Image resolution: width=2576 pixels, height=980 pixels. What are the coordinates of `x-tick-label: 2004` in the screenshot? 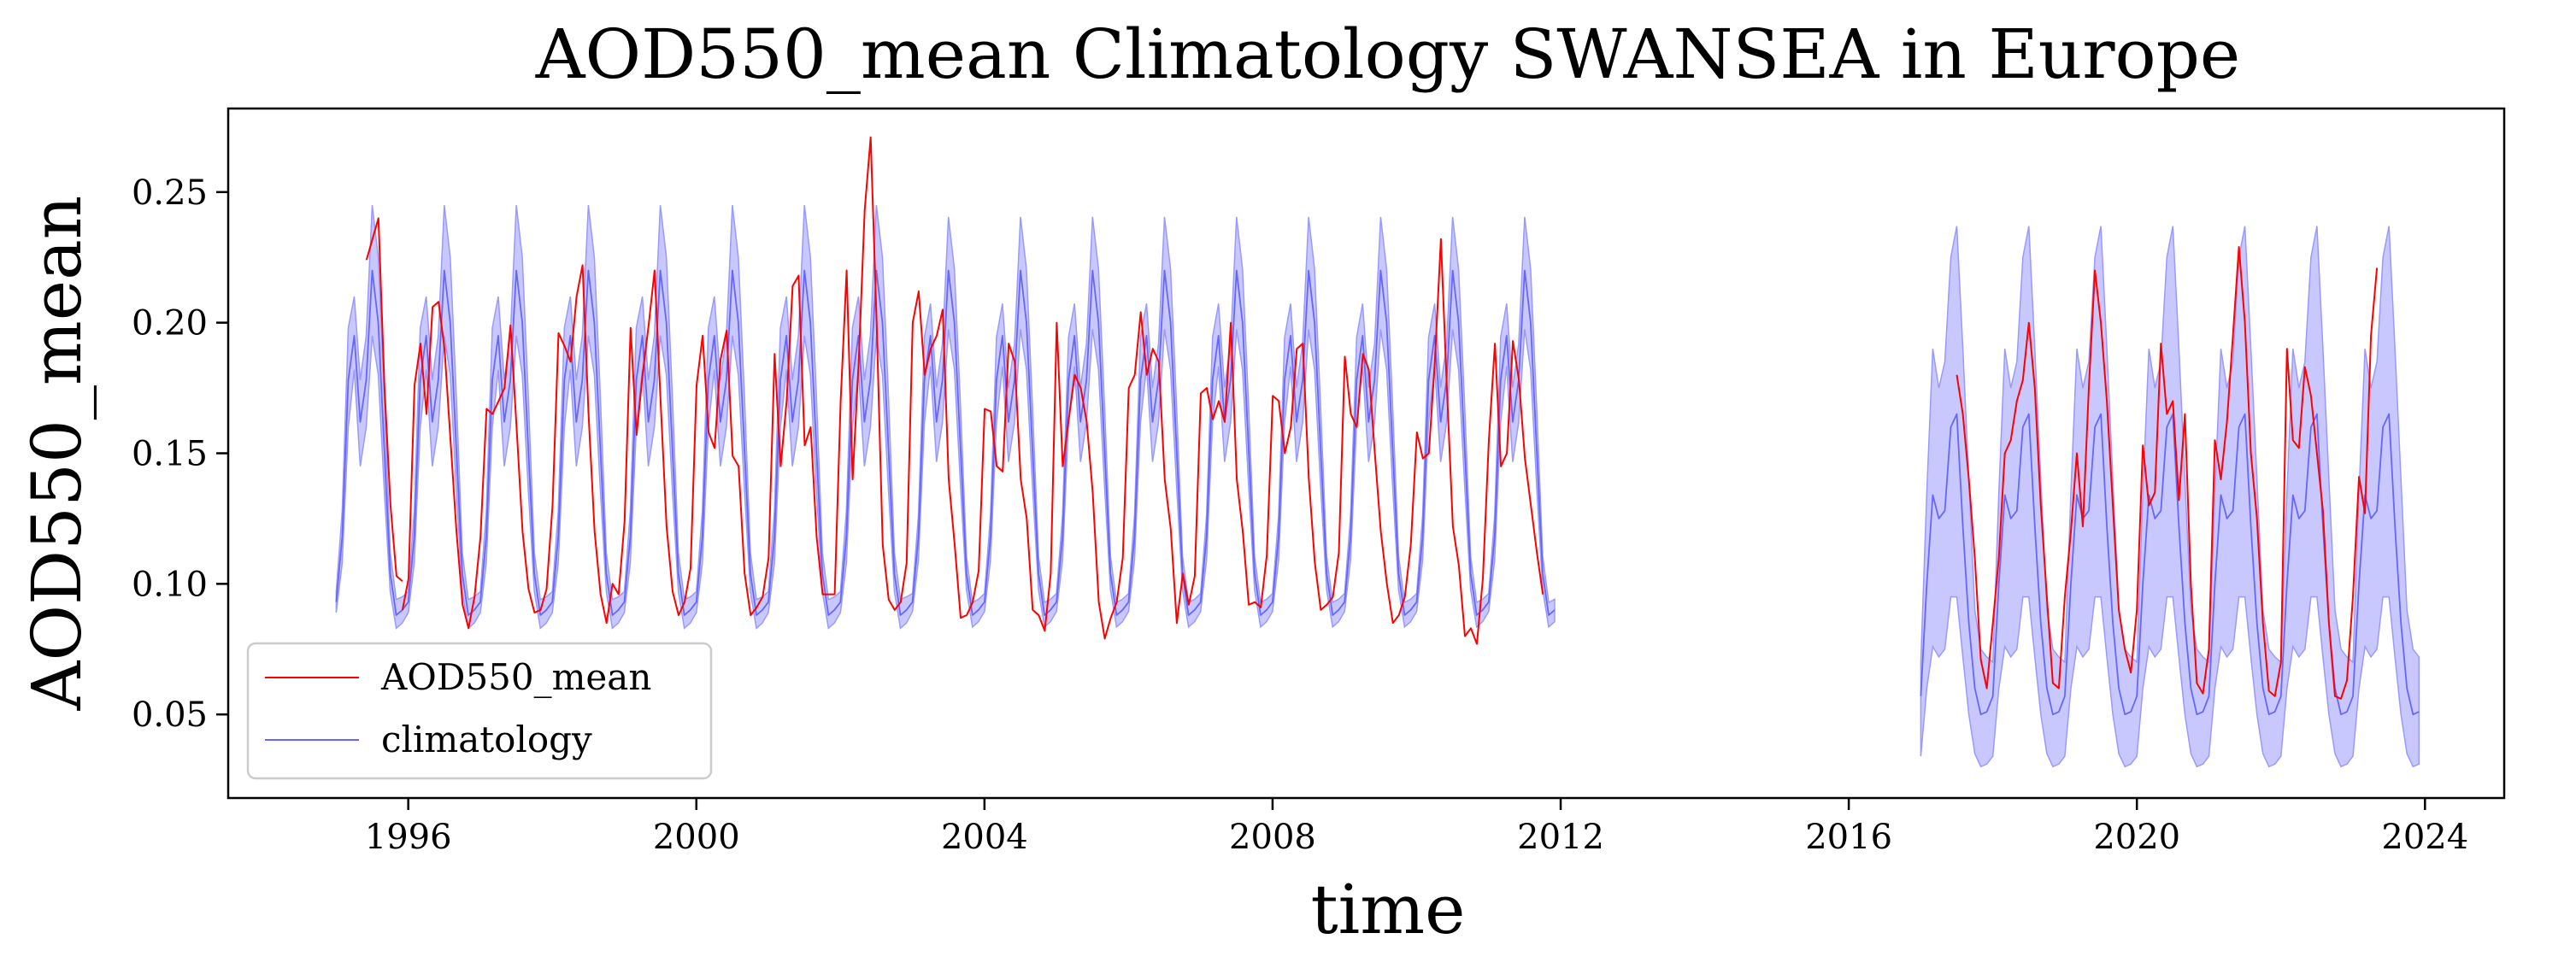 It's located at (984, 837).